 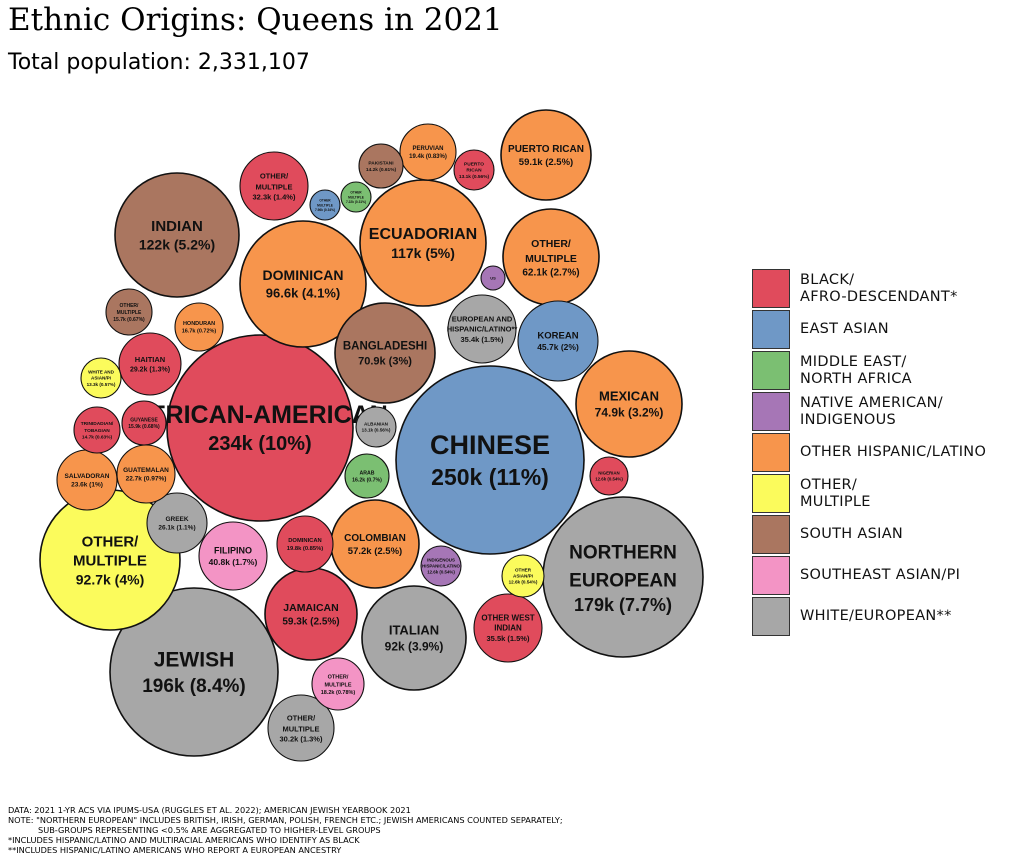 What do you see at coordinates (110, 560) in the screenshot?
I see `bubble-other-multiple-7: OTHER/MULTIPLE 92.7k (4%)` at bounding box center [110, 560].